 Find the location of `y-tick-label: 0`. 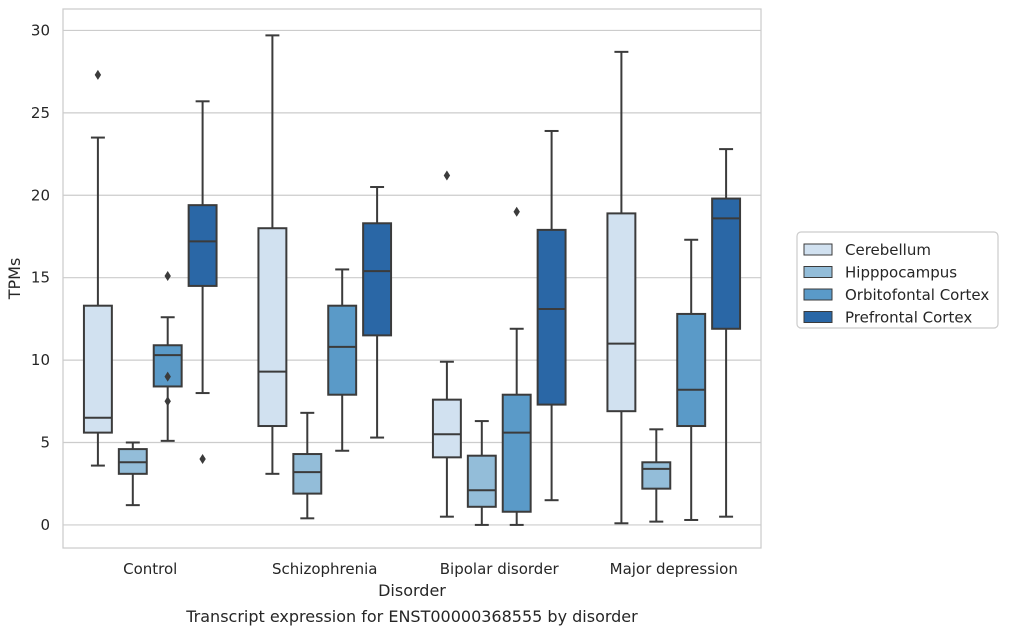

y-tick-label: 0 is located at coordinates (45, 525).